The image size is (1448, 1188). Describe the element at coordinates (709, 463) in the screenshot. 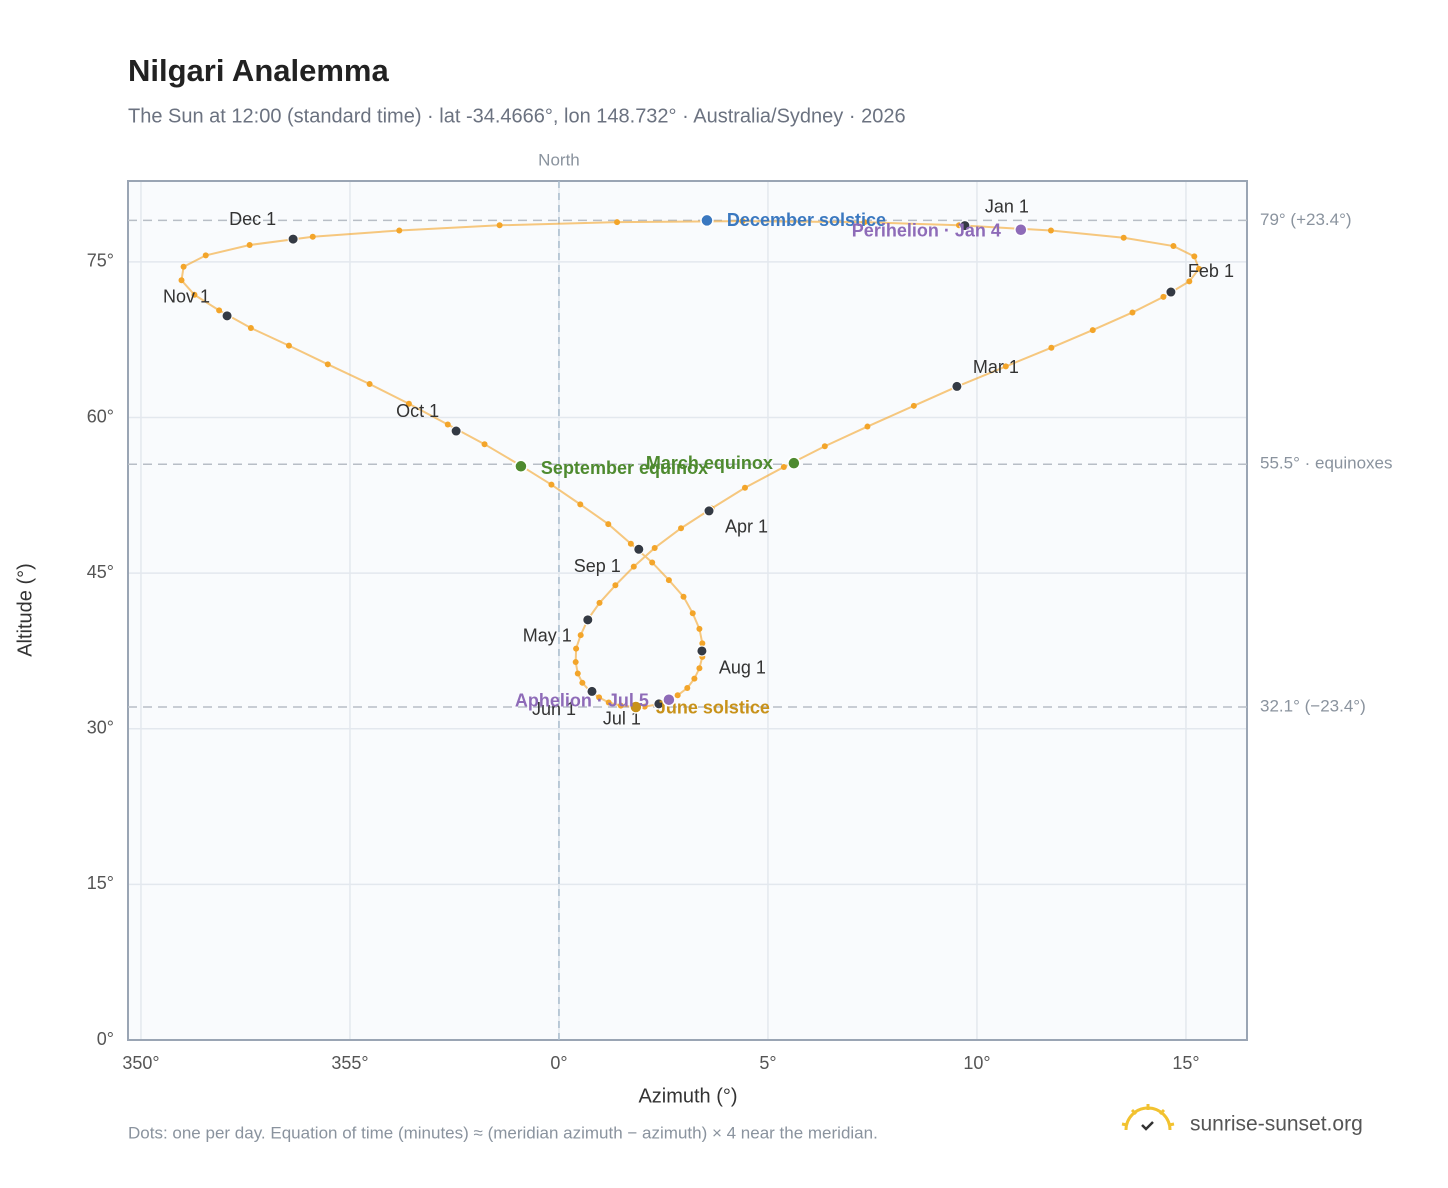

I see `event-label: March equinox` at that location.